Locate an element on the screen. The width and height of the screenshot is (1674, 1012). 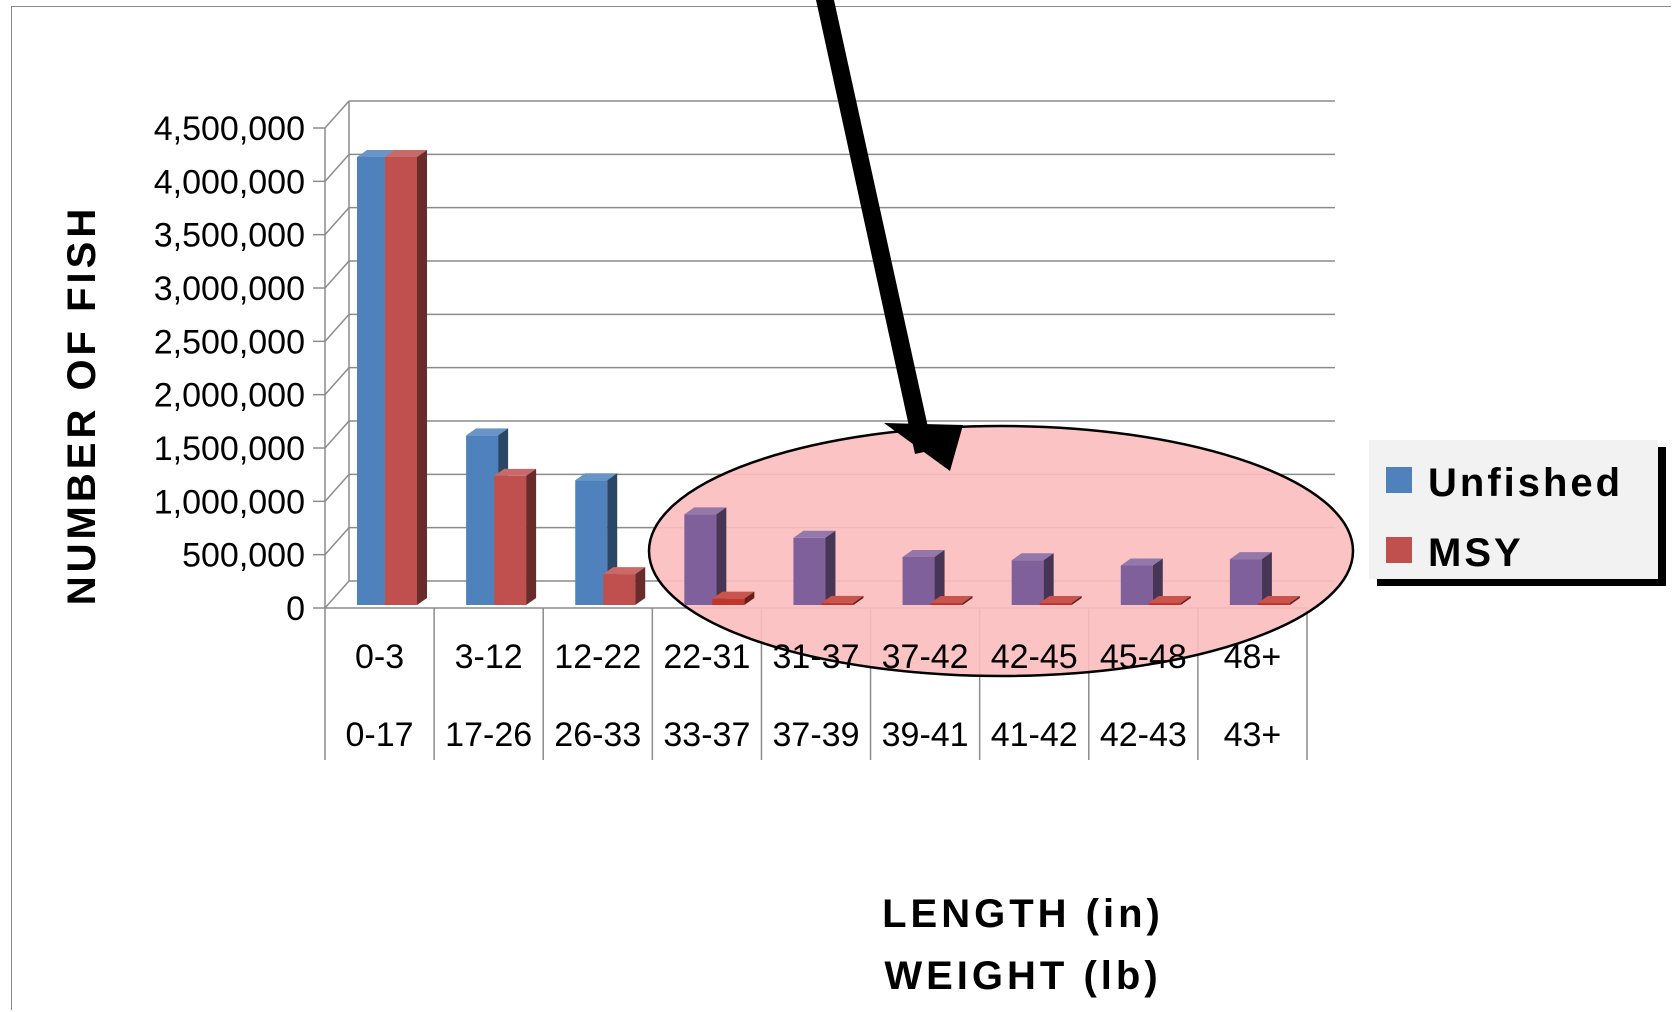
x-tick-label-length: 12-22 is located at coordinates (597, 657).